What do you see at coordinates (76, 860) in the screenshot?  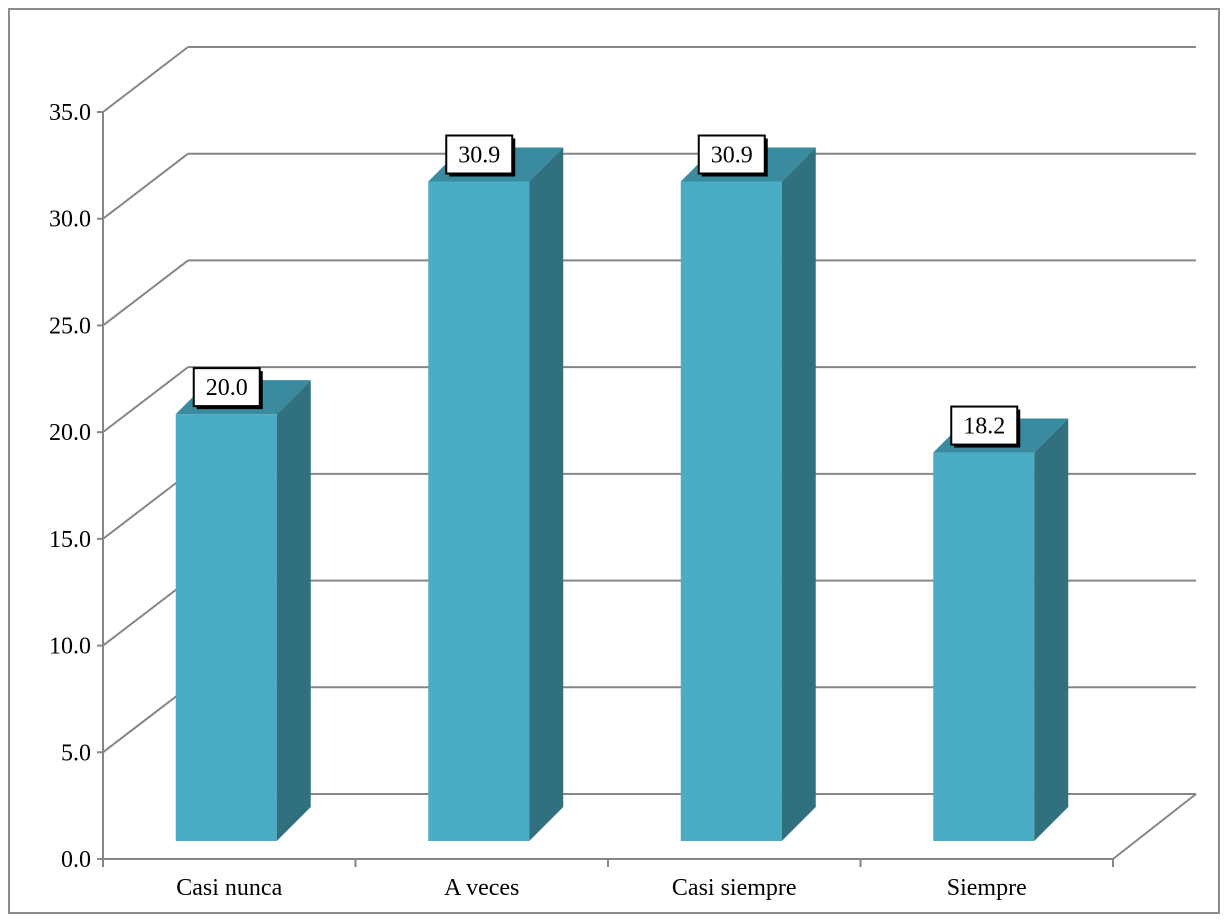 I see `y-tick-label: 0.0` at bounding box center [76, 860].